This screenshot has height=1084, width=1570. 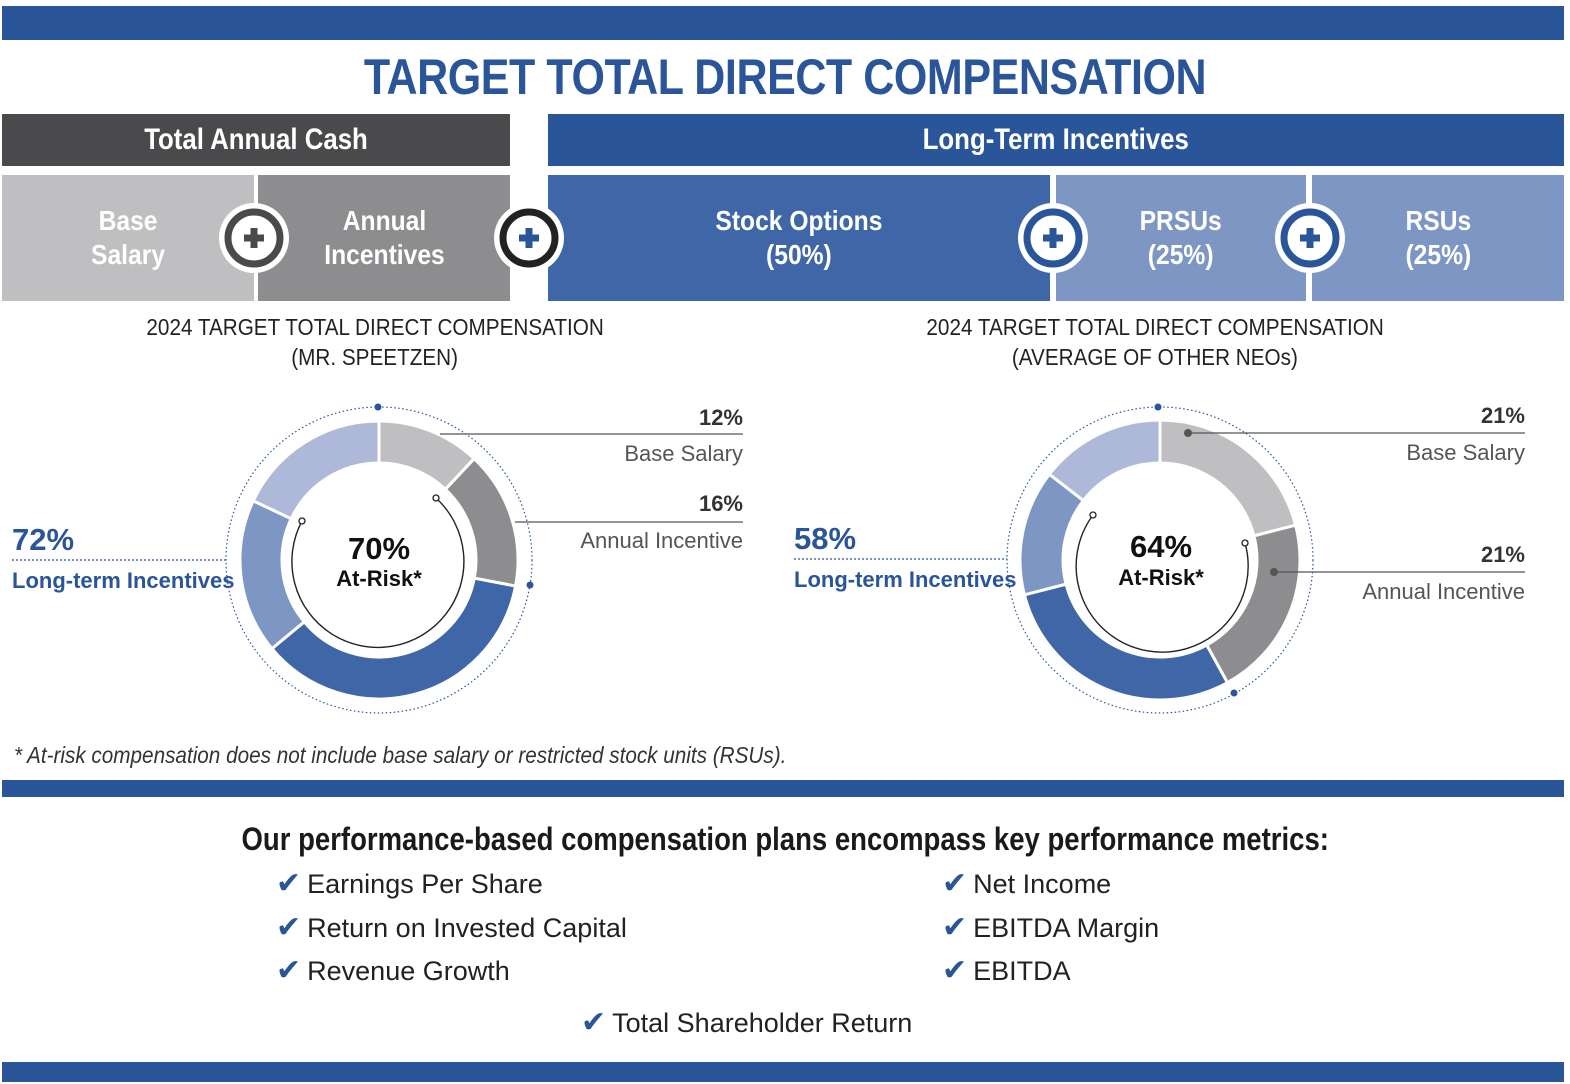 I want to click on stock-options-box-label: Stock Options (50%), so click(x=799, y=237).